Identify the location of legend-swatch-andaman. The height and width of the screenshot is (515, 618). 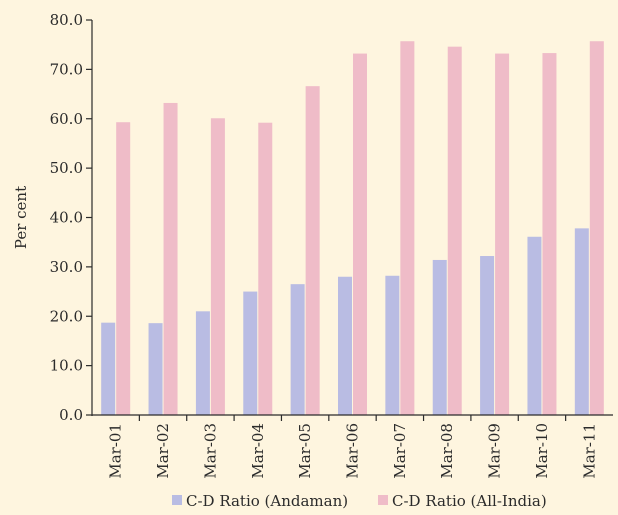
(177, 500).